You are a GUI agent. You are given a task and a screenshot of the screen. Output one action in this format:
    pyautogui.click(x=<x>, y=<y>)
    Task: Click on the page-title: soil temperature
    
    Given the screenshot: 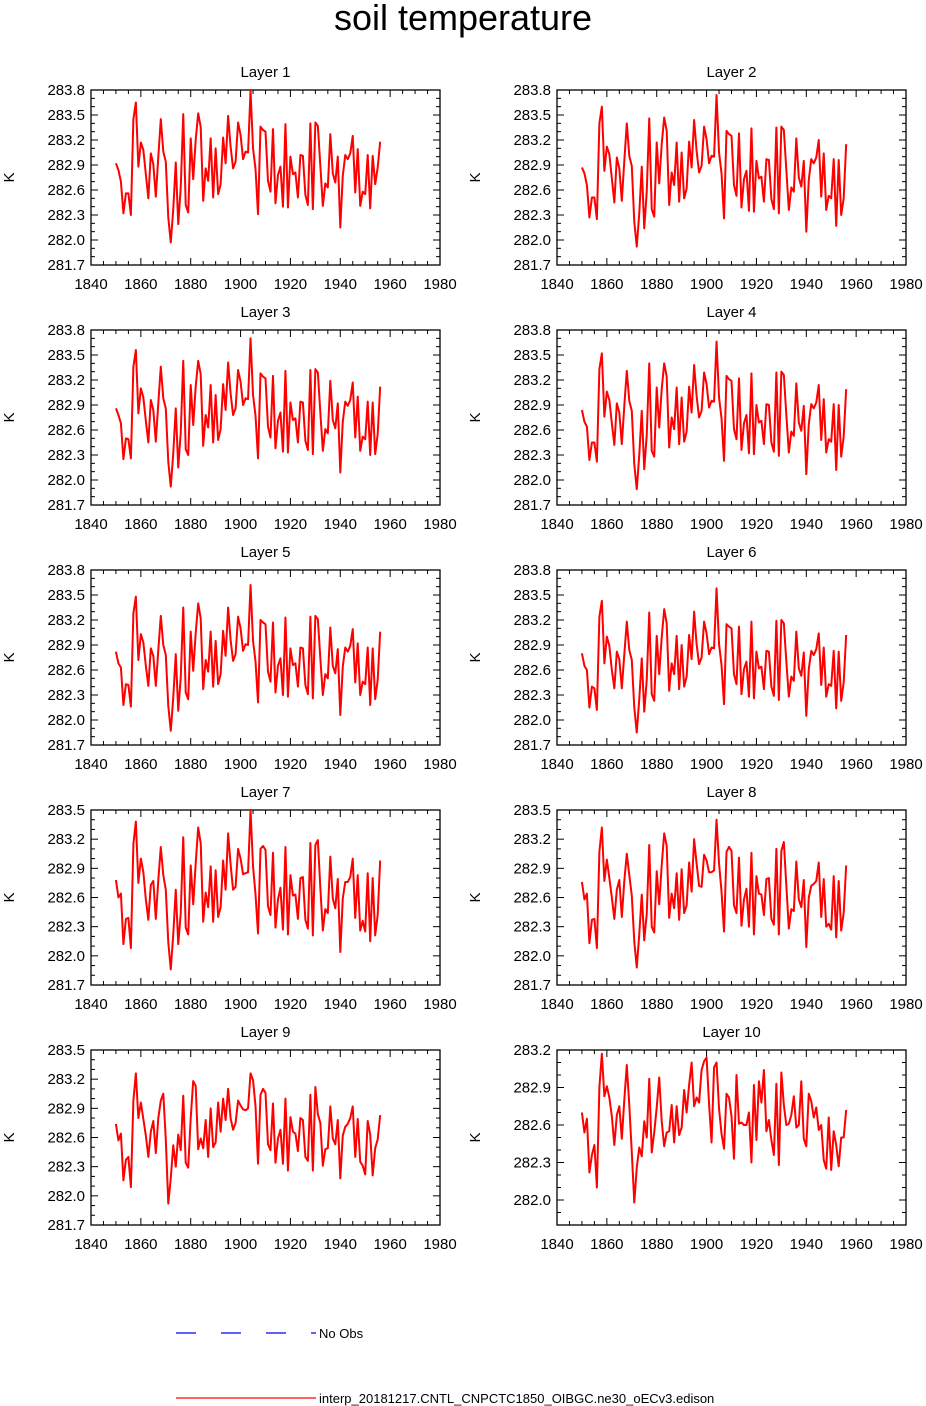 What is the action you would take?
    pyautogui.click(x=463, y=19)
    